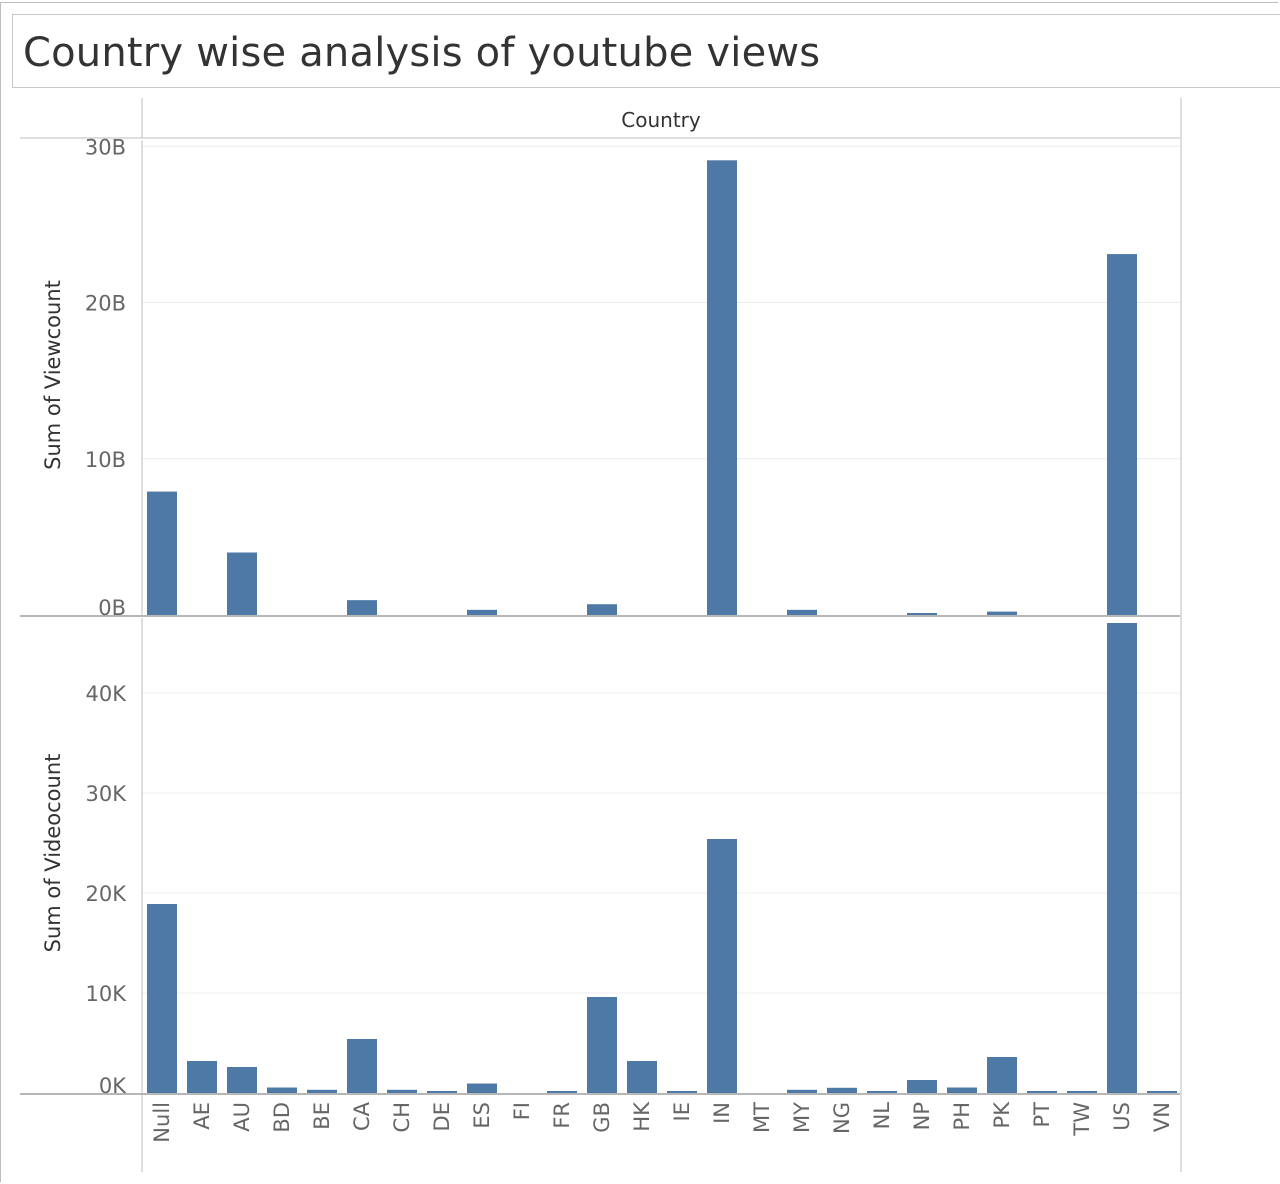 The height and width of the screenshot is (1184, 1280). I want to click on category-label-NG: NG, so click(842, 1118).